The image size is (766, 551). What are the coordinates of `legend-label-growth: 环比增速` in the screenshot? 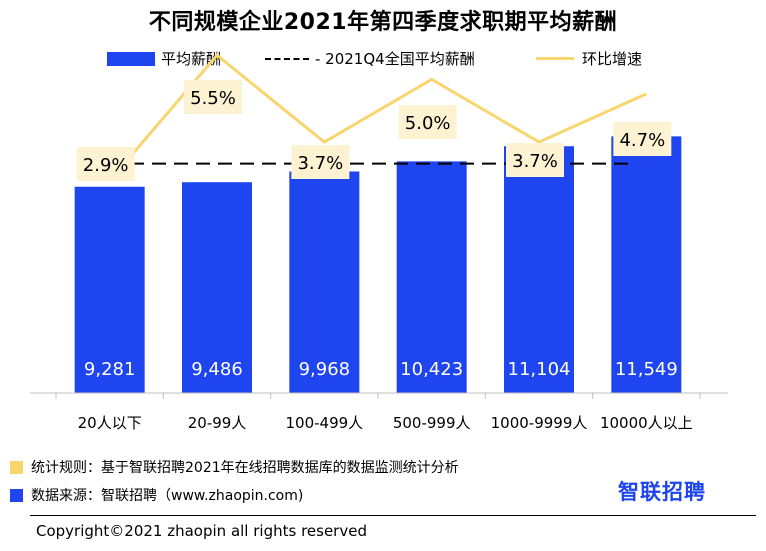 It's located at (612, 59).